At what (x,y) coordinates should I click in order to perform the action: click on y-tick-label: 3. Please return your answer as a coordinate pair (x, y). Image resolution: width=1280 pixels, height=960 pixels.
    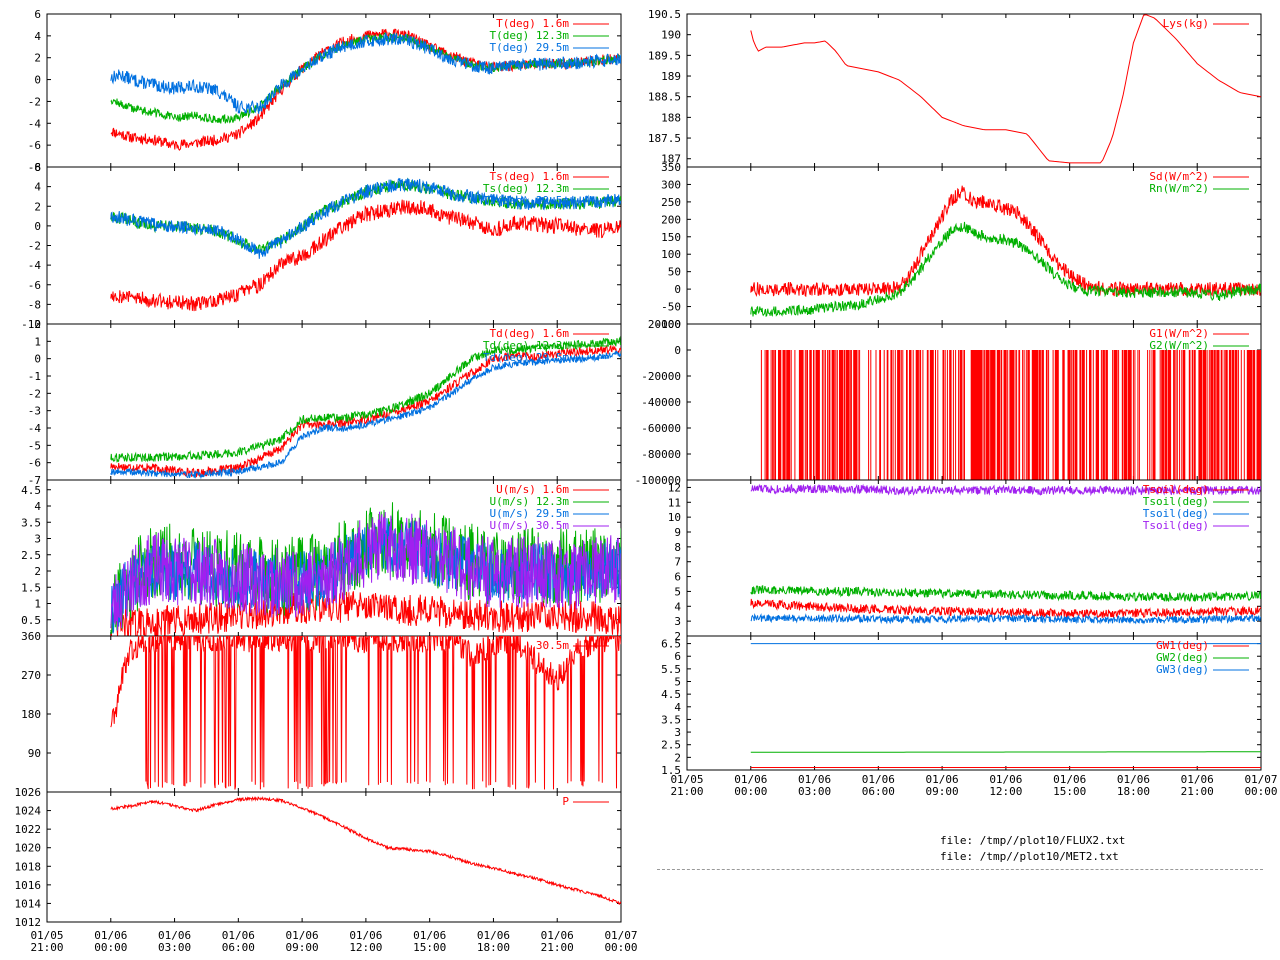
    Looking at the image, I should click on (677, 621).